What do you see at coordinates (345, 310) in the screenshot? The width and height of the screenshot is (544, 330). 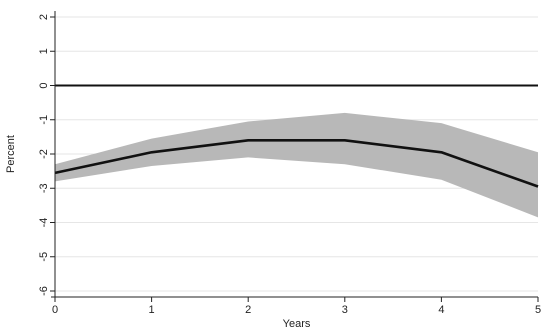 I see `x-tick-label-3: 3` at bounding box center [345, 310].